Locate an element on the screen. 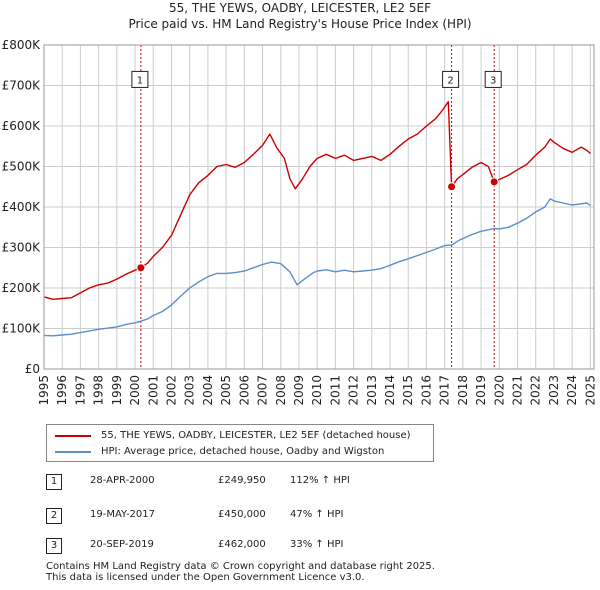 The image size is (600, 590). x-tick-label: 1999 is located at coordinates (117, 390).